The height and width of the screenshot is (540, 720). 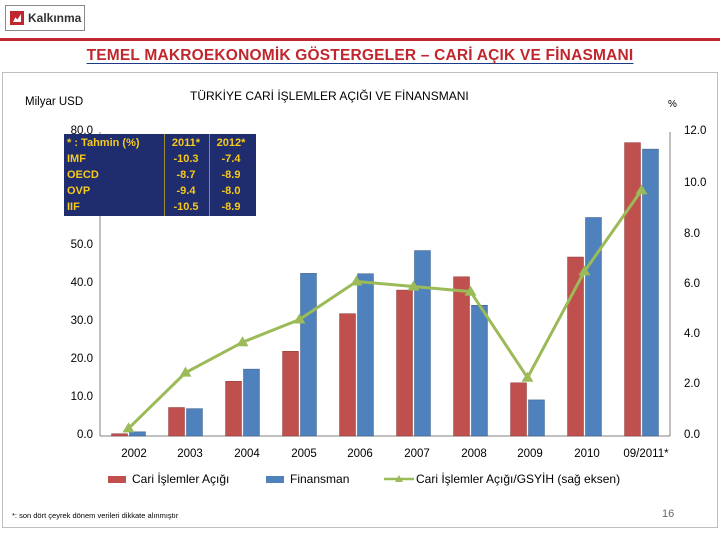 I want to click on table-cell: -9.4, so click(x=186, y=191).